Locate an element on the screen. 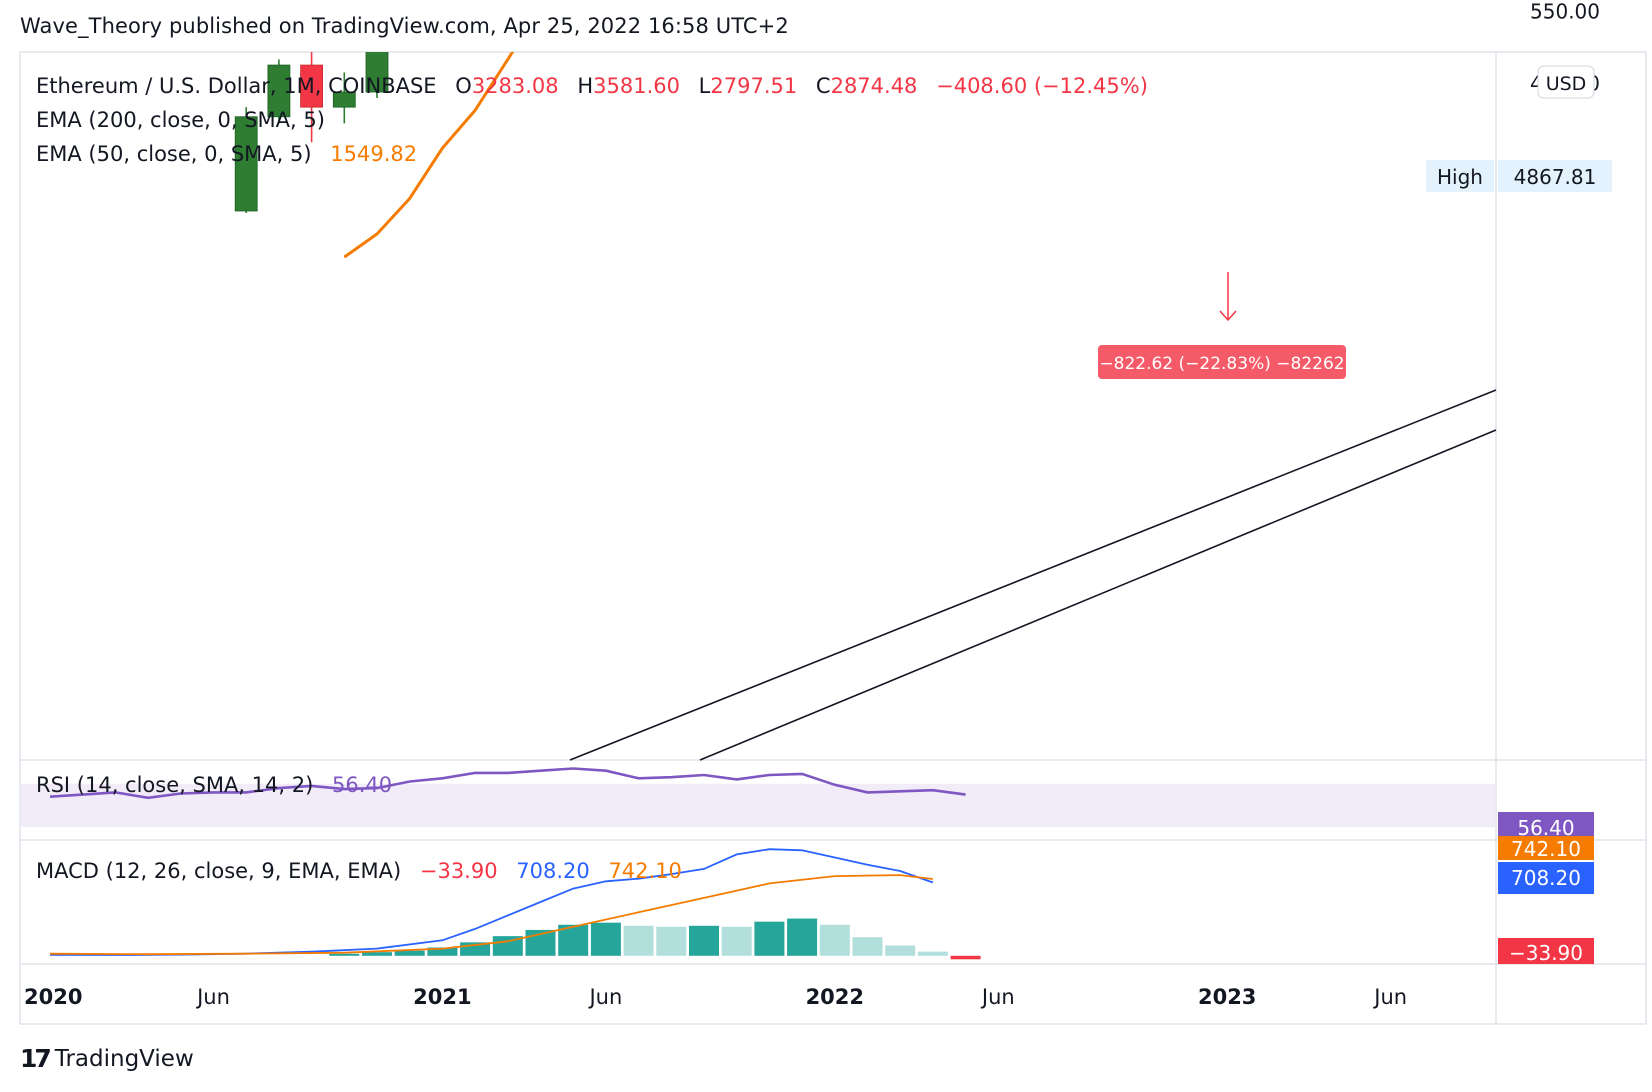  high-header-tag is located at coordinates (1555, 176).